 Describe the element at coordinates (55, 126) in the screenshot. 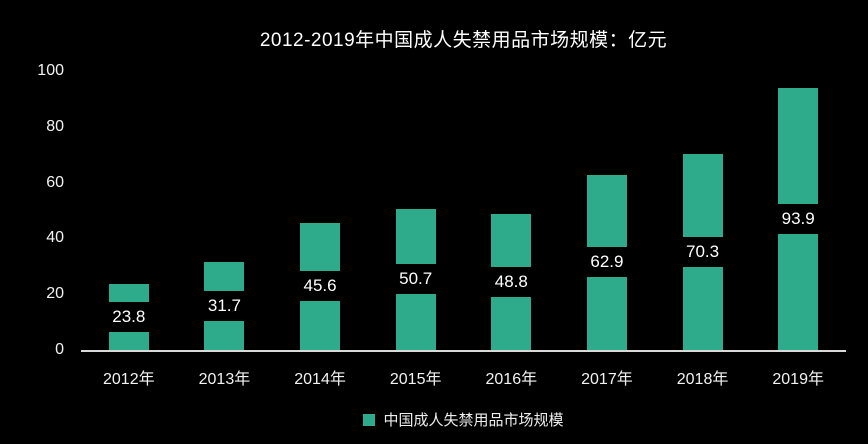

I see `y-axis-tick-label: 80` at that location.